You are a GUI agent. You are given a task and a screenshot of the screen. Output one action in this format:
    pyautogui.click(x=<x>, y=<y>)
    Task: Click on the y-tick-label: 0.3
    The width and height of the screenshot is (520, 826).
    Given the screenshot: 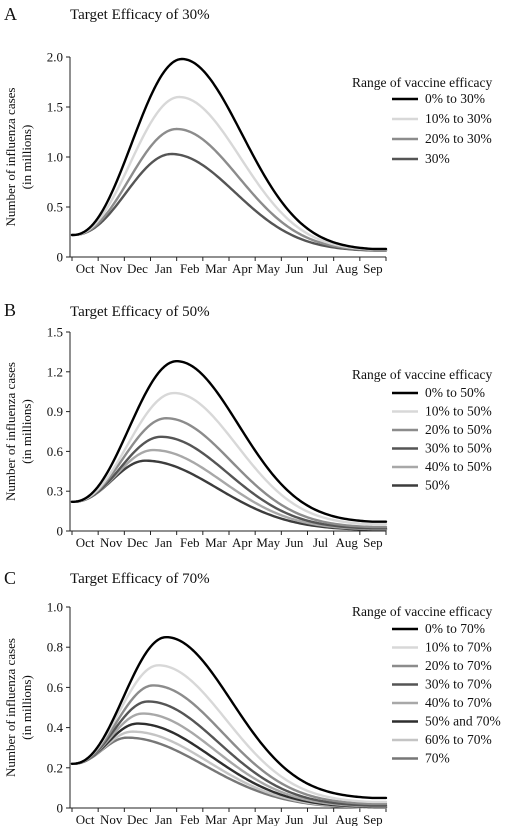 What is the action you would take?
    pyautogui.click(x=55, y=491)
    